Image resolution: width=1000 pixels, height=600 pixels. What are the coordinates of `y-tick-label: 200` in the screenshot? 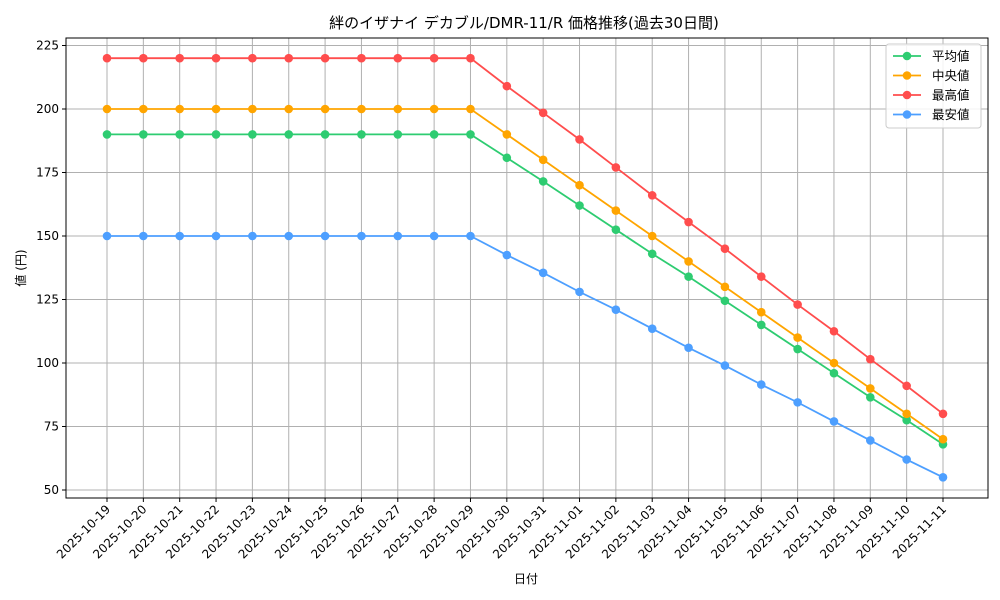 It's located at (47, 109).